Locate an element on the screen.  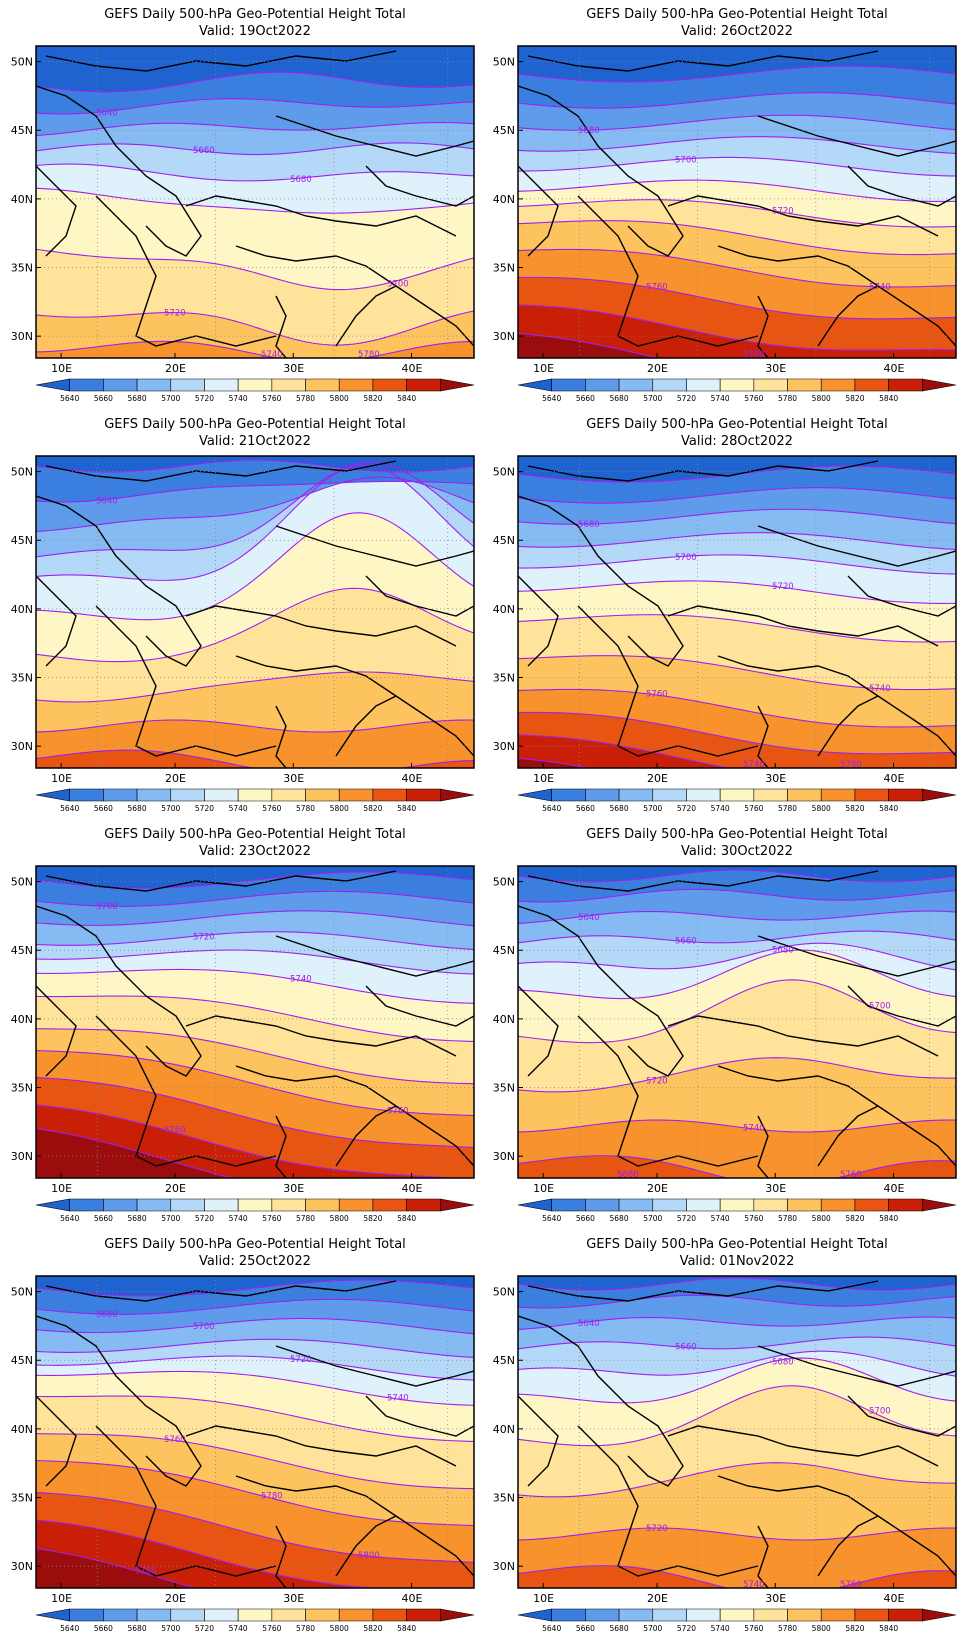
colorbar-label: 5780 is located at coordinates (787, 808).